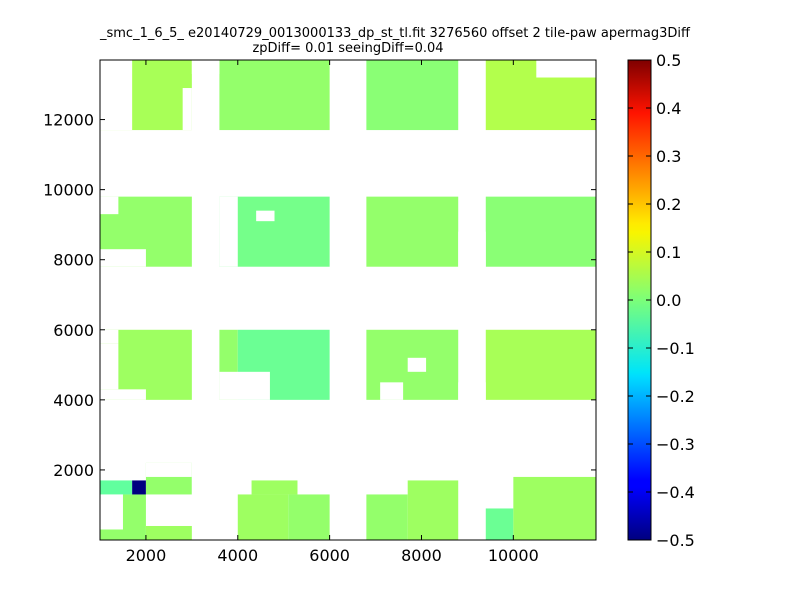 Image resolution: width=800 pixels, height=600 pixels. What do you see at coordinates (675, 396) in the screenshot?
I see `colorbar-tick-label-7: −0.2` at bounding box center [675, 396].